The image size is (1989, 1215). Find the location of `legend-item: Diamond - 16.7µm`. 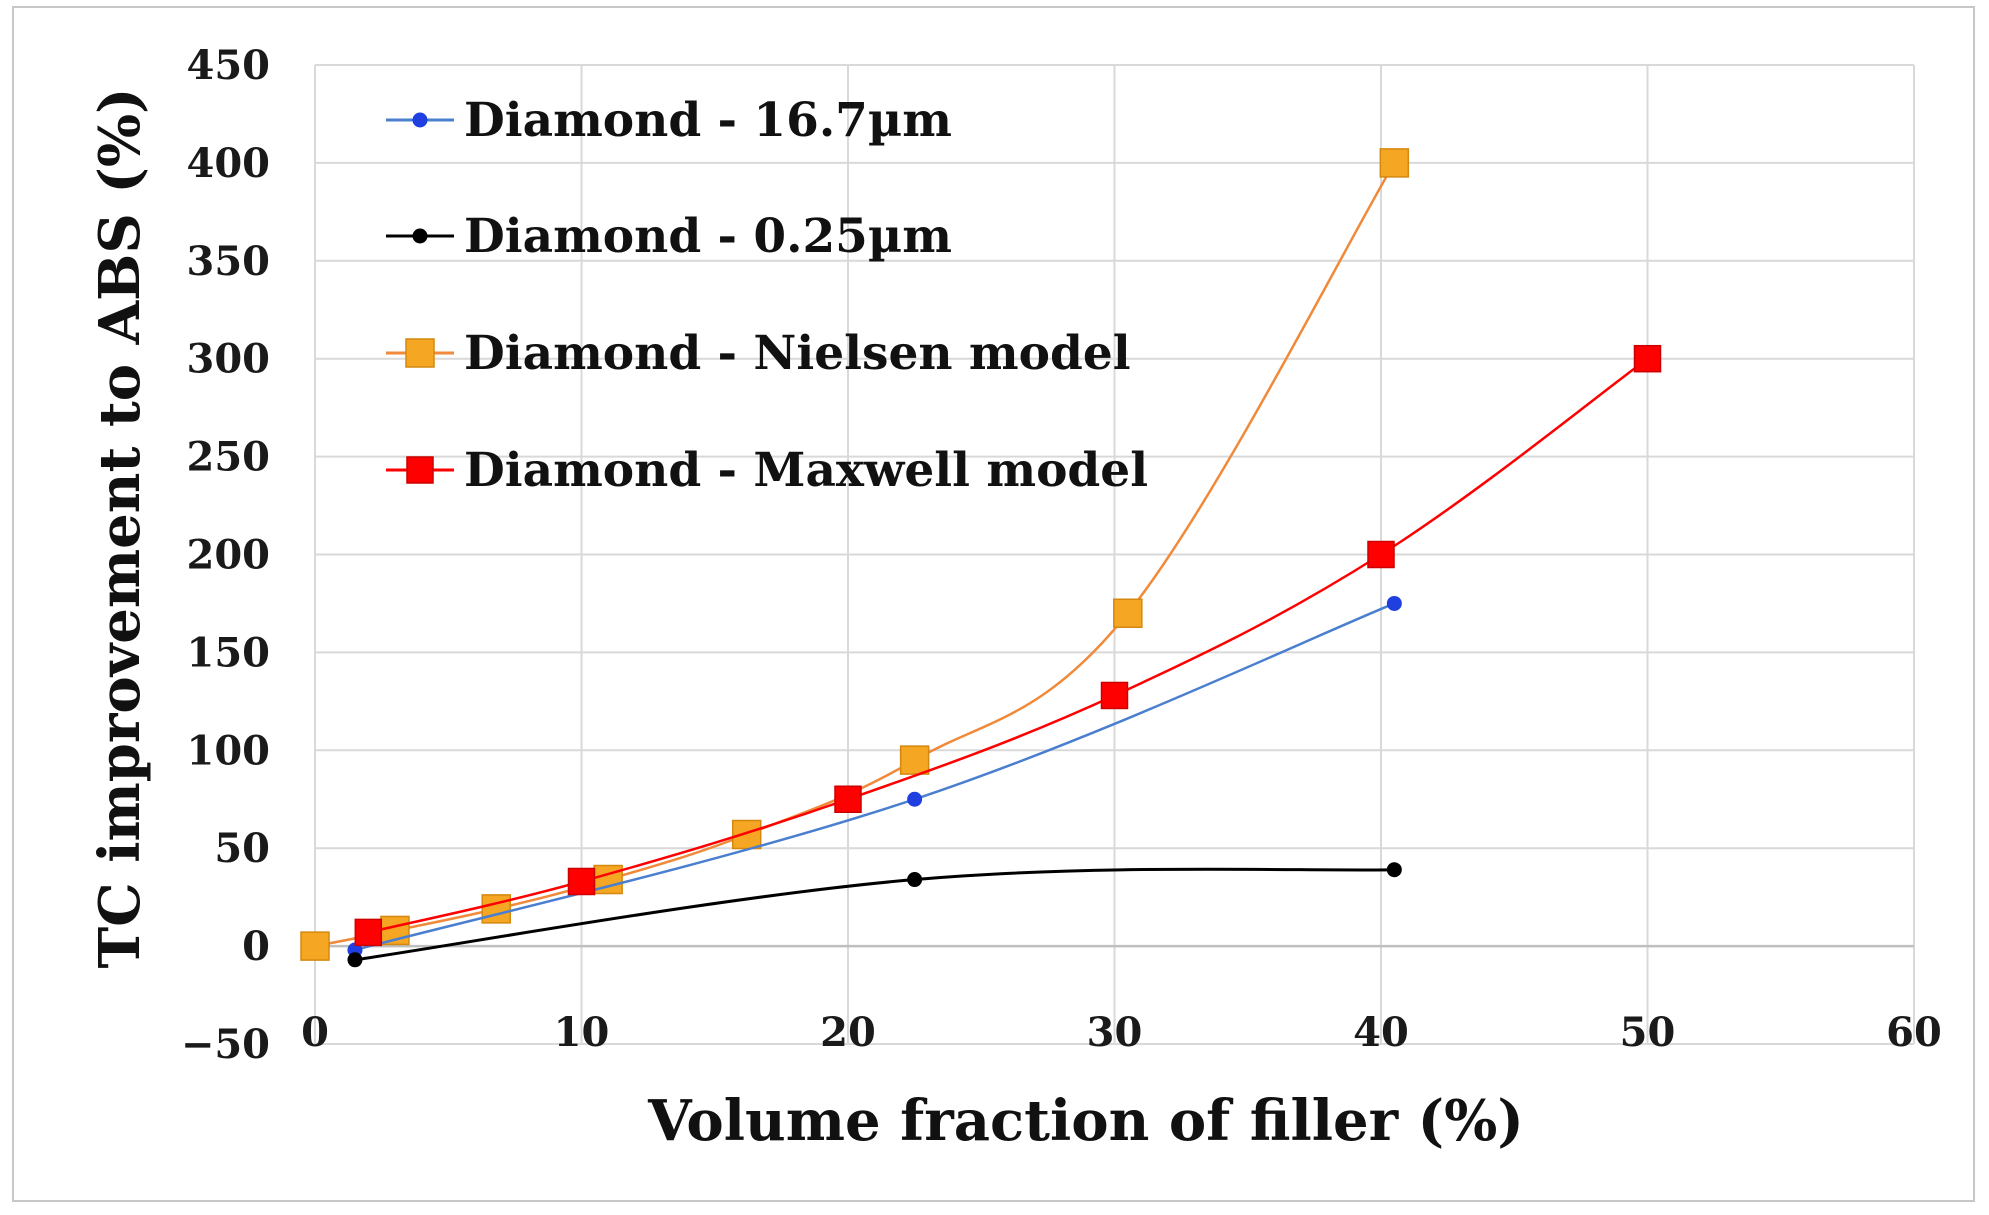

legend-item: Diamond - 16.7µm is located at coordinates (669, 120).